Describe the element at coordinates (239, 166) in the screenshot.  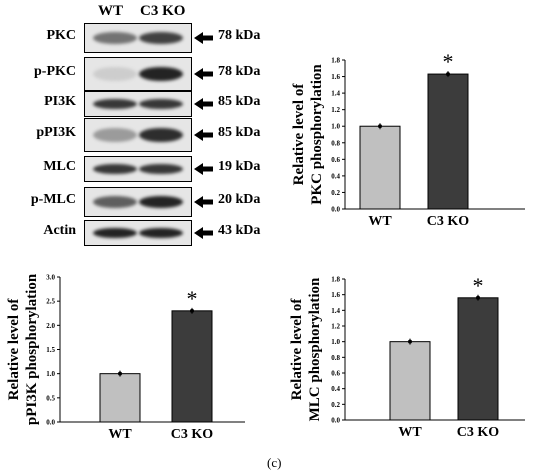
I see `blot-size-label: 19 kDa` at that location.